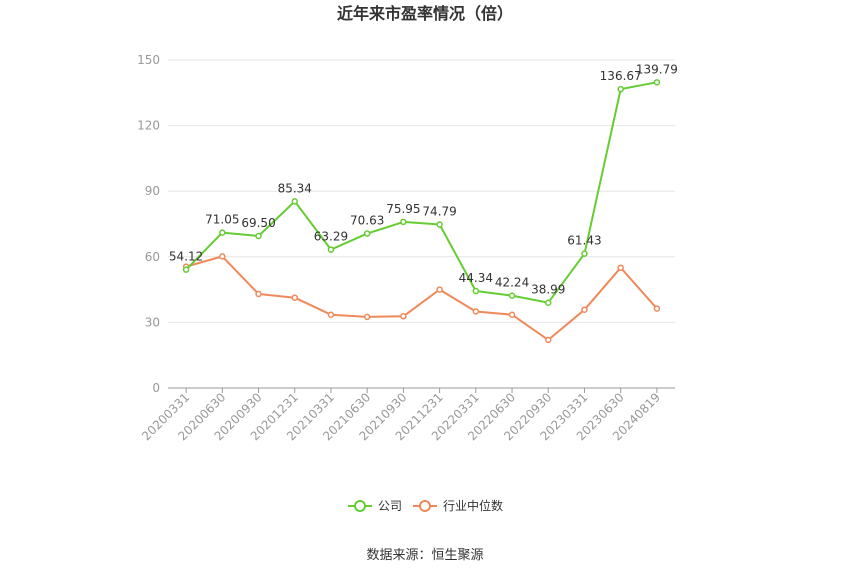  What do you see at coordinates (657, 69) in the screenshot?
I see `data-label: 139.79` at bounding box center [657, 69].